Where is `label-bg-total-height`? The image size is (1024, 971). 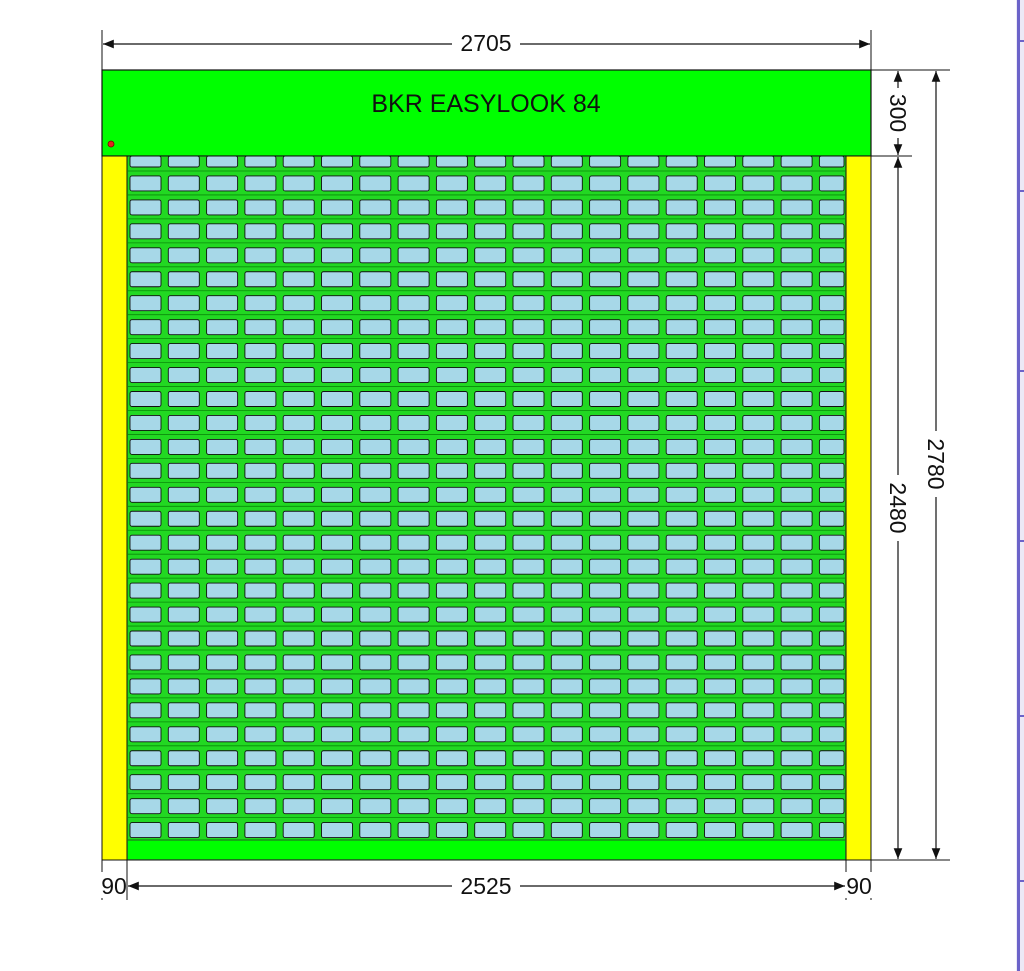
label-bg-total-height is located at coordinates (937, 464).